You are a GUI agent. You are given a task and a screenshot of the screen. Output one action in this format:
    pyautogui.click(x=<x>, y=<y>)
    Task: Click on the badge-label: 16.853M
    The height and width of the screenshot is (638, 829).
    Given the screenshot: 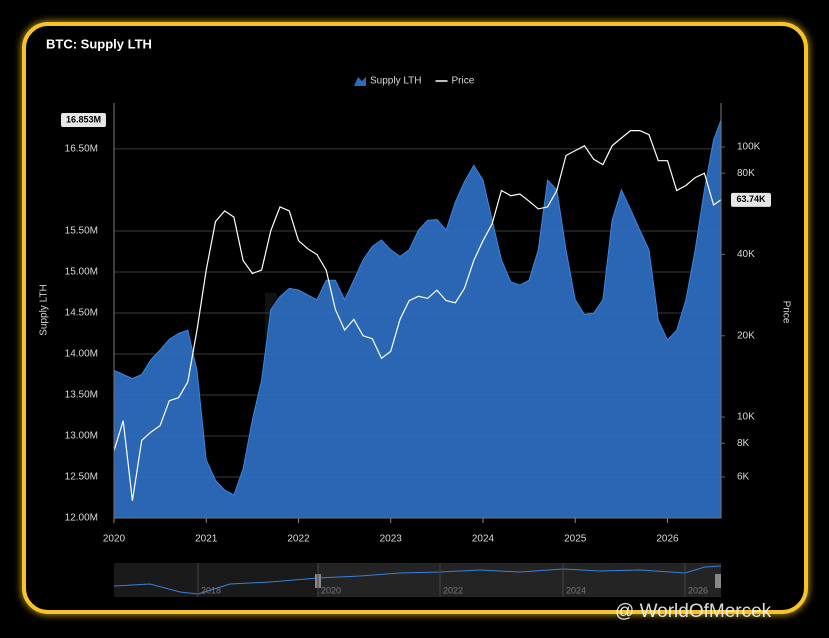 What is the action you would take?
    pyautogui.click(x=83, y=119)
    